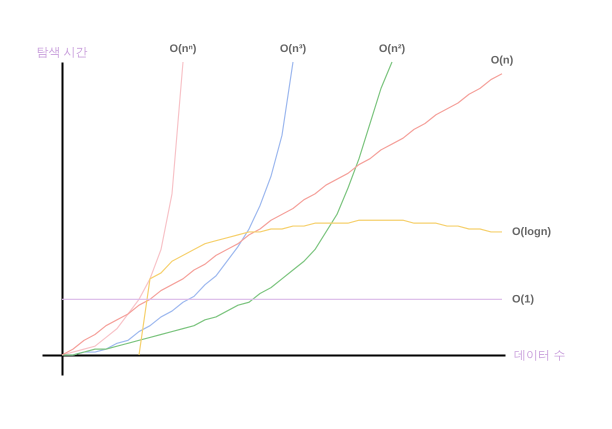 The width and height of the screenshot is (612, 429). What do you see at coordinates (502, 60) in the screenshot?
I see `series-label: O(n)` at bounding box center [502, 60].